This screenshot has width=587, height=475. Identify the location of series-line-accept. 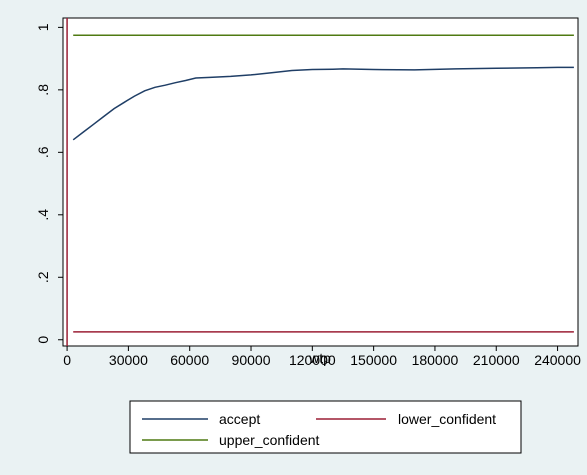
(323, 103).